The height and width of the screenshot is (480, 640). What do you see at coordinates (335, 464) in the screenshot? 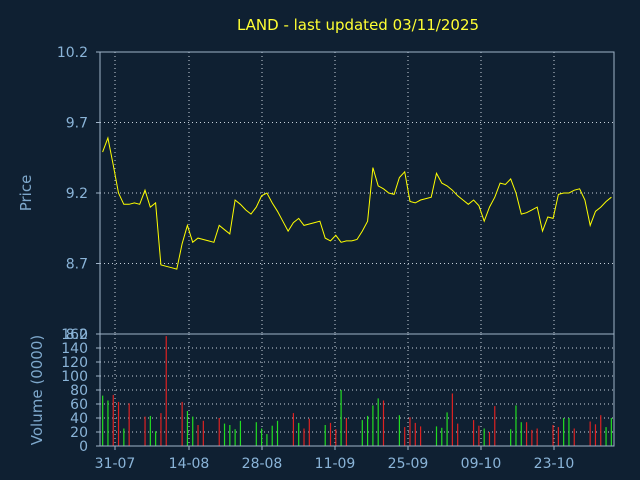
I see `x-tick-label: 11-09` at bounding box center [335, 464].